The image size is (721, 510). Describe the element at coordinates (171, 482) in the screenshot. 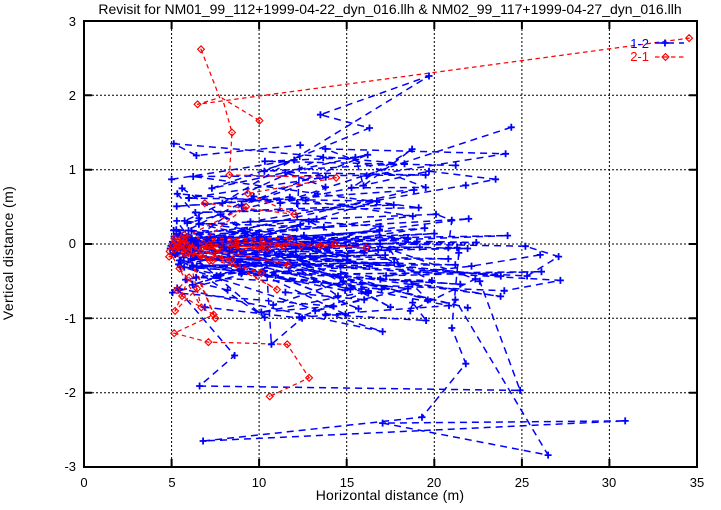

I see `svg-text: 5` at that location.